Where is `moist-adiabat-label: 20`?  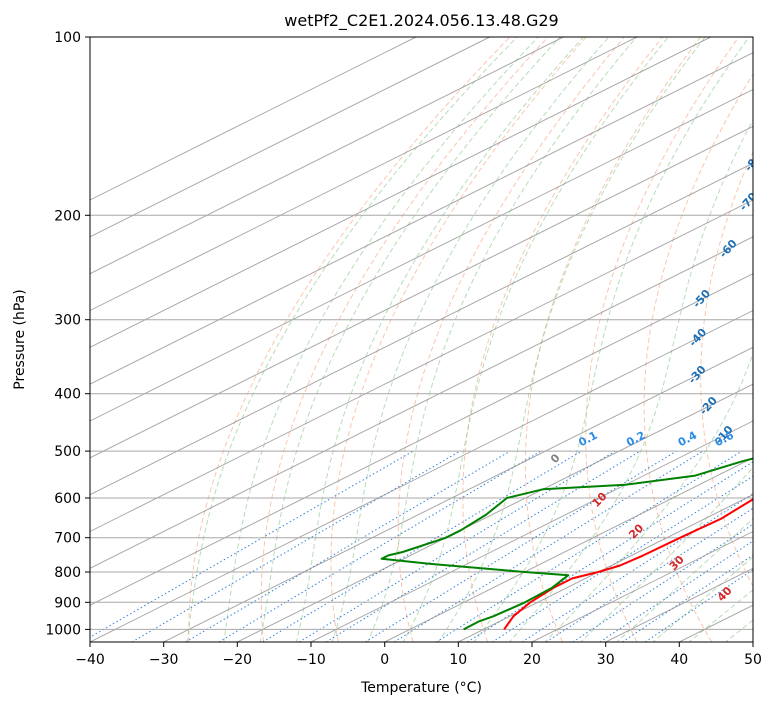
moist-adiabat-label: 20 is located at coordinates (636, 531).